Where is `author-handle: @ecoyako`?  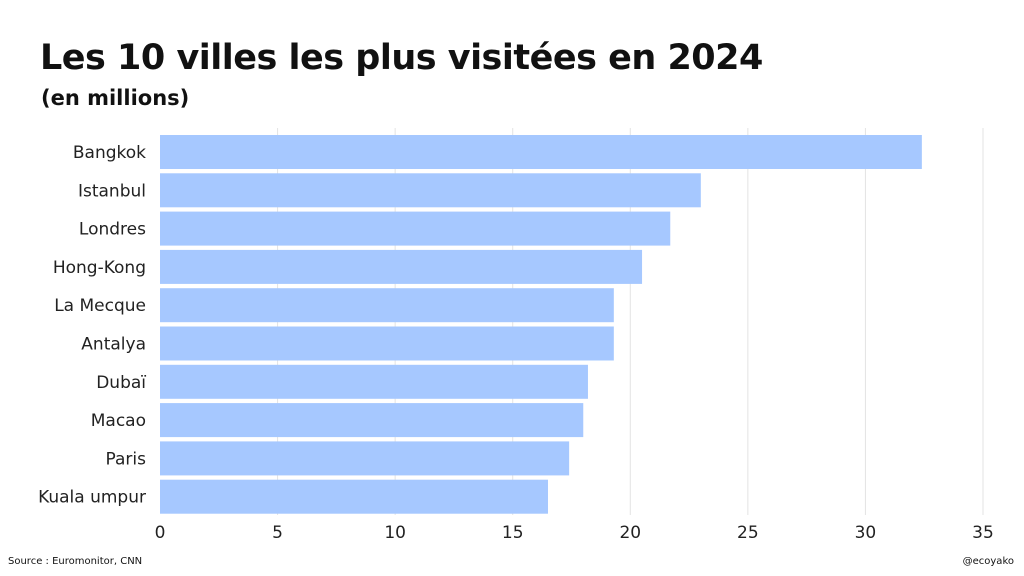 author-handle: @ecoyako is located at coordinates (988, 561).